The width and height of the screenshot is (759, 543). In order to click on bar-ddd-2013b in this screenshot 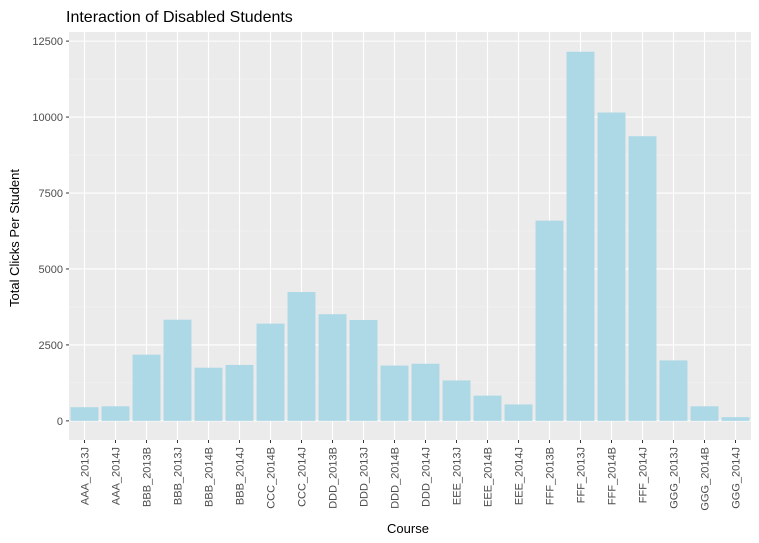, I will do `click(332, 367)`.